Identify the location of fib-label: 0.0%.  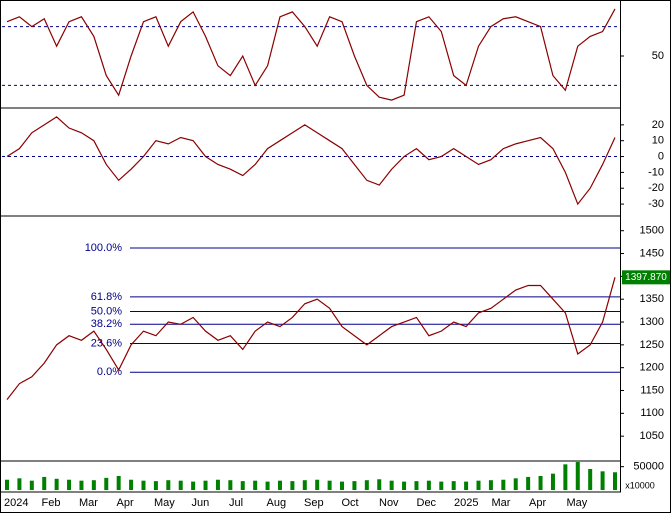
(109, 372).